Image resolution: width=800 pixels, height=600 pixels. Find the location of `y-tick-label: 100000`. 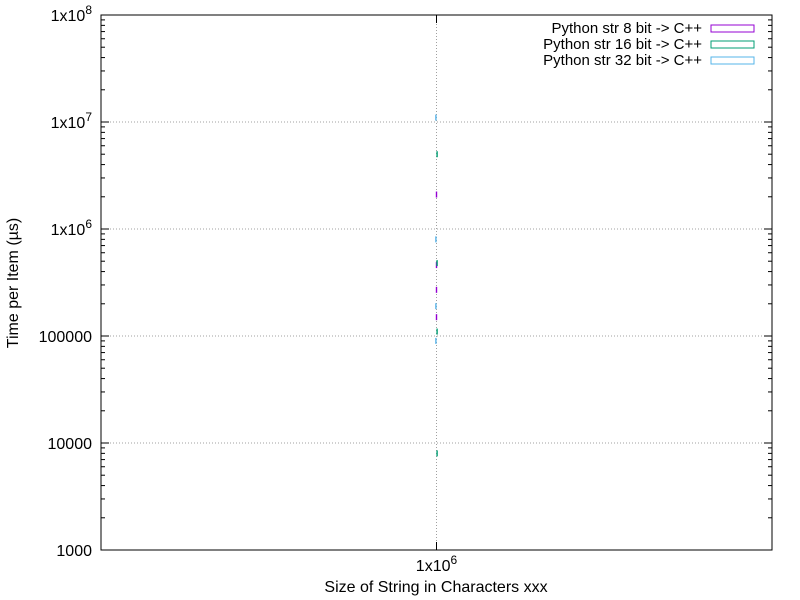

y-tick-label: 100000 is located at coordinates (65, 337).